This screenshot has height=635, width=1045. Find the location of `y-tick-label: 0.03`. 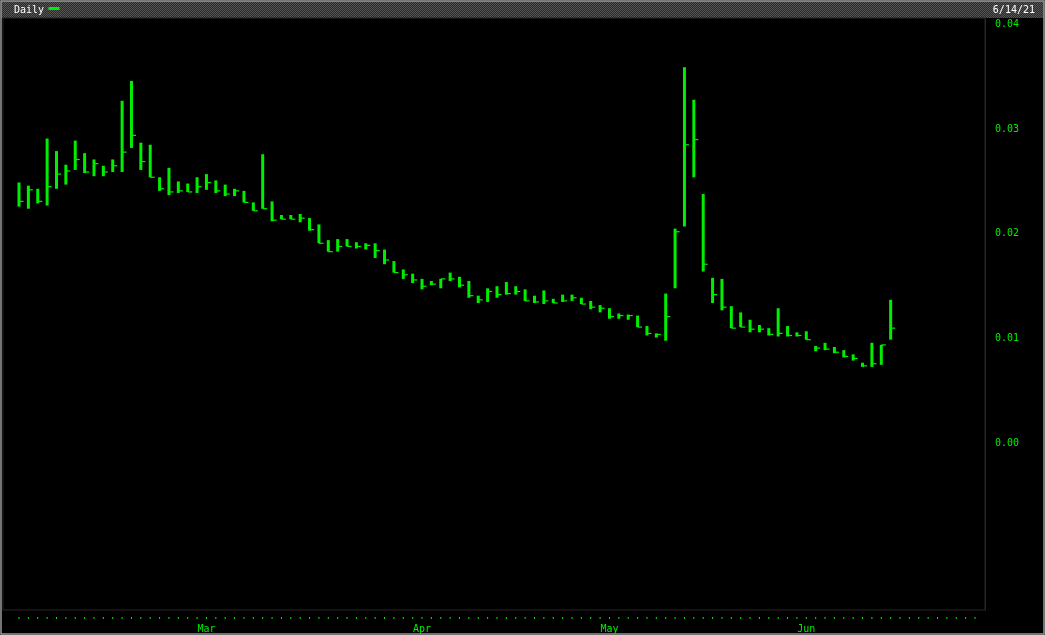

y-tick-label: 0.03 is located at coordinates (1007, 128).